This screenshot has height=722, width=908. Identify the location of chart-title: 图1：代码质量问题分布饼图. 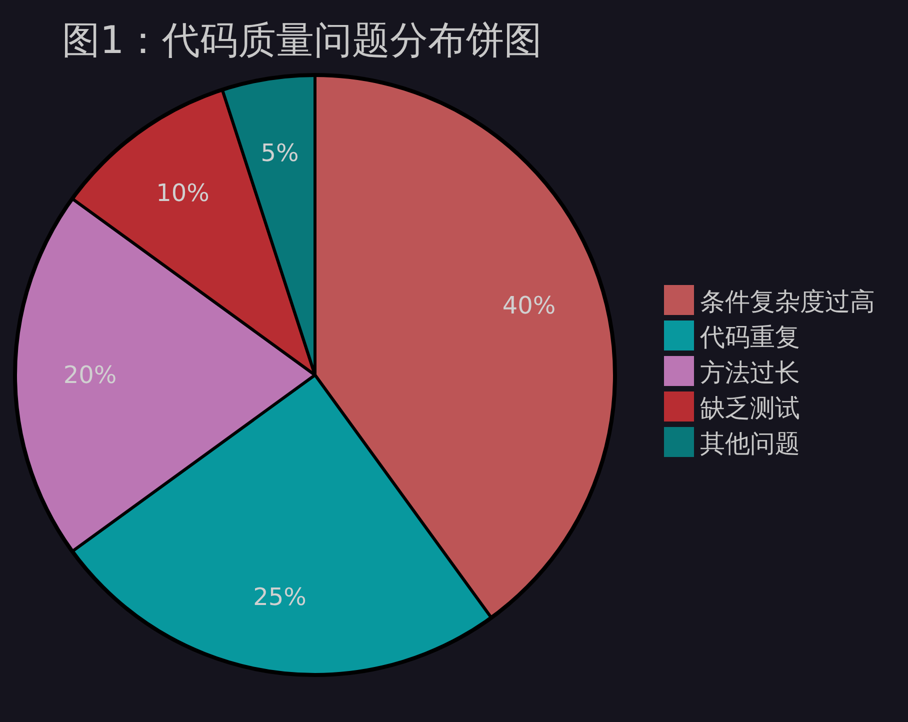
(302, 40).